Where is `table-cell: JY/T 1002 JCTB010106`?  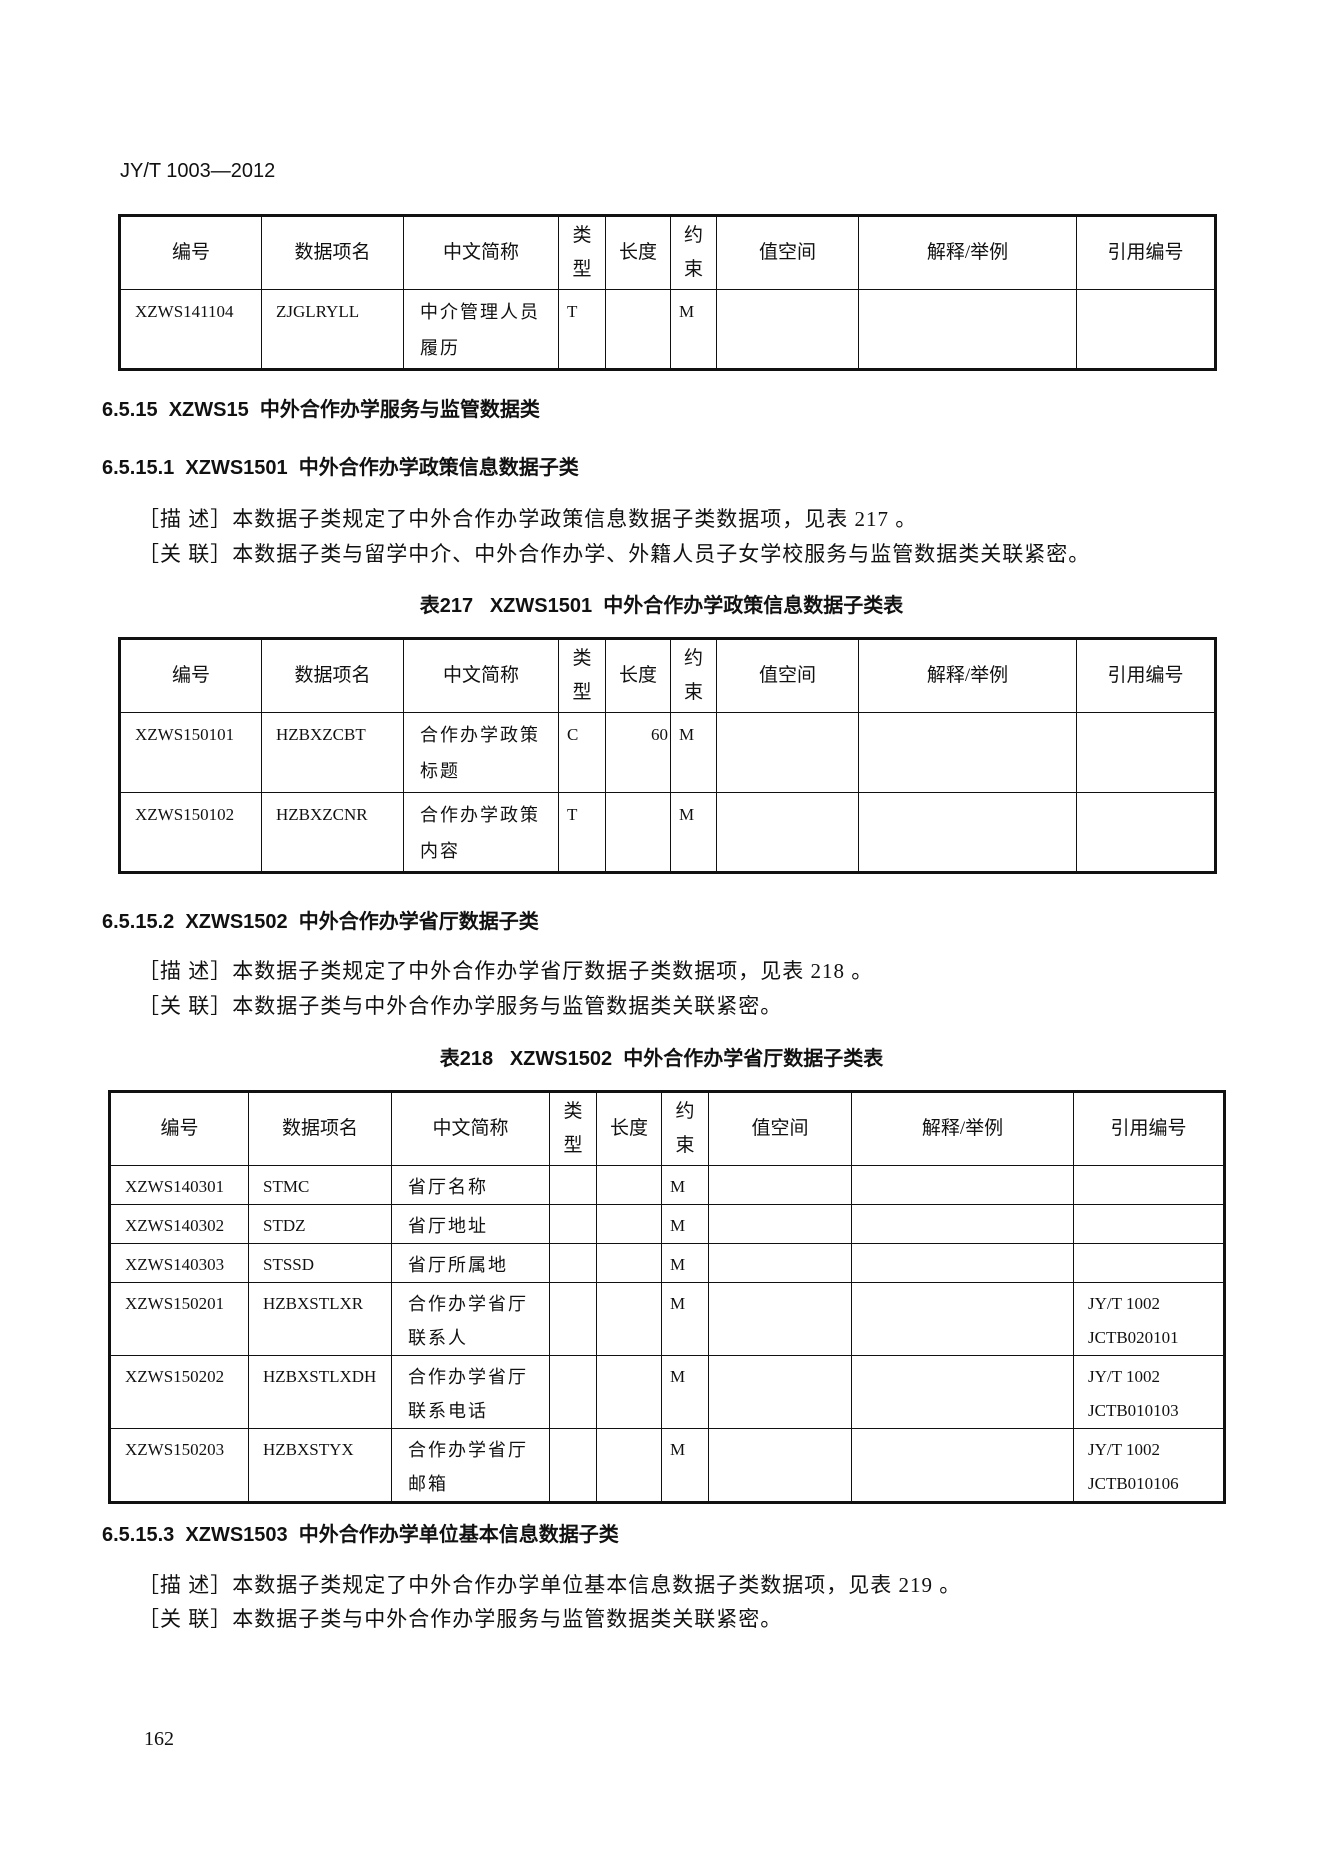 table-cell: JY/T 1002 JCTB010106 is located at coordinates (1149, 1465).